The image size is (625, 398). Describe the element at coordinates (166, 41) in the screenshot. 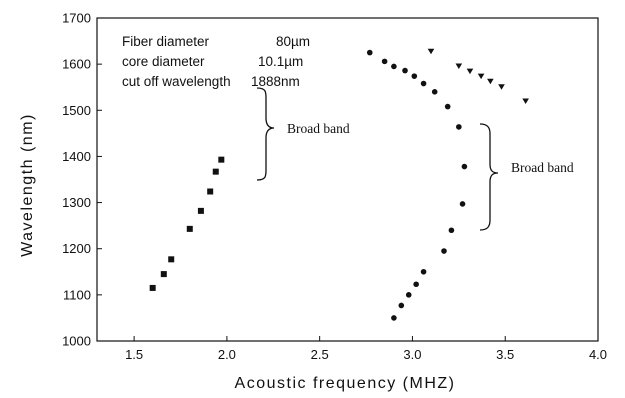

I see `annotation-label: Fiber diameter` at that location.